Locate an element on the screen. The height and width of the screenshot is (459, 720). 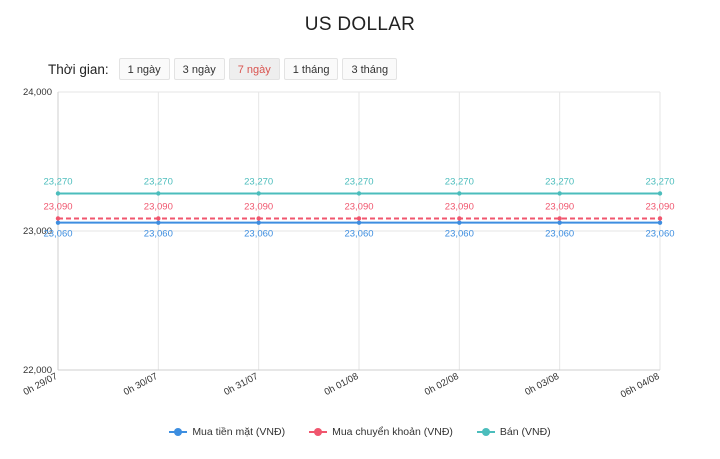
y-tick-label: 23,000 is located at coordinates (37, 231).